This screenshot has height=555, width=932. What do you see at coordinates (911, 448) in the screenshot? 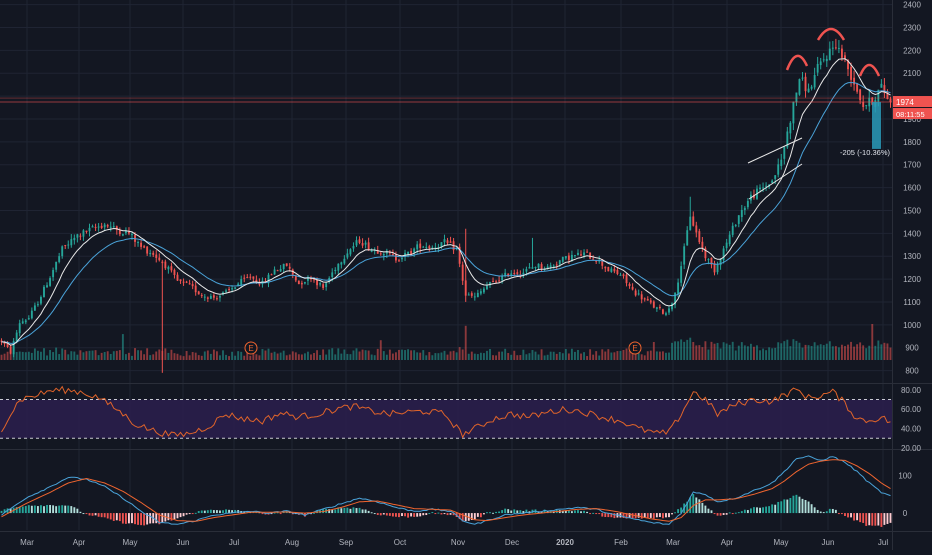
I see `rsi-axis-label: 20.00` at bounding box center [911, 448].